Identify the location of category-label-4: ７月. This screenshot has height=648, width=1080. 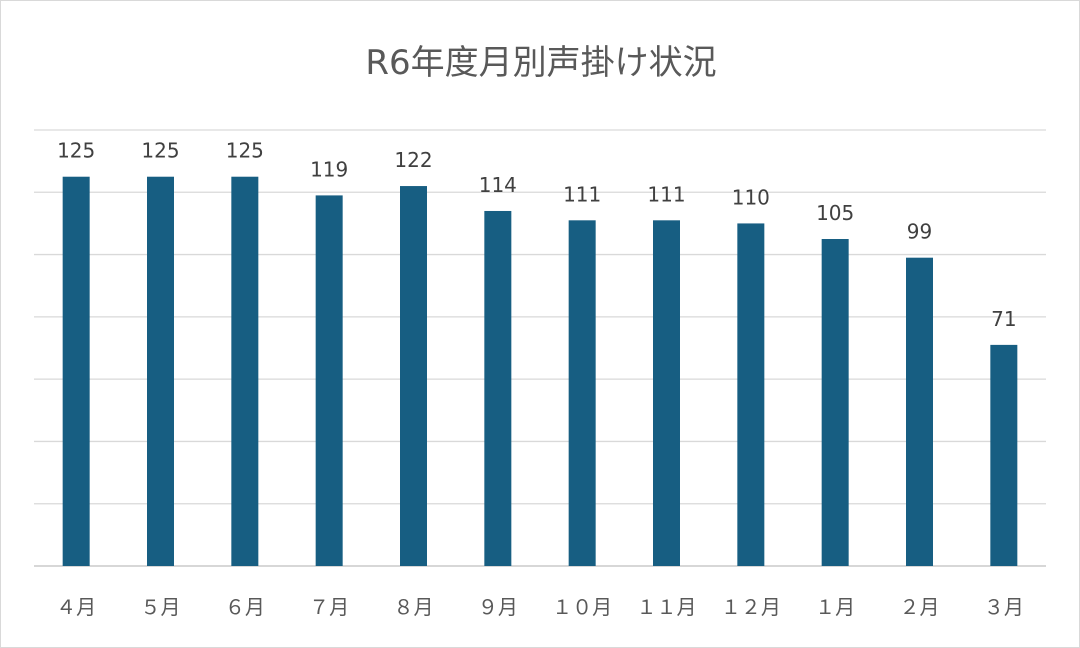
(329, 607).